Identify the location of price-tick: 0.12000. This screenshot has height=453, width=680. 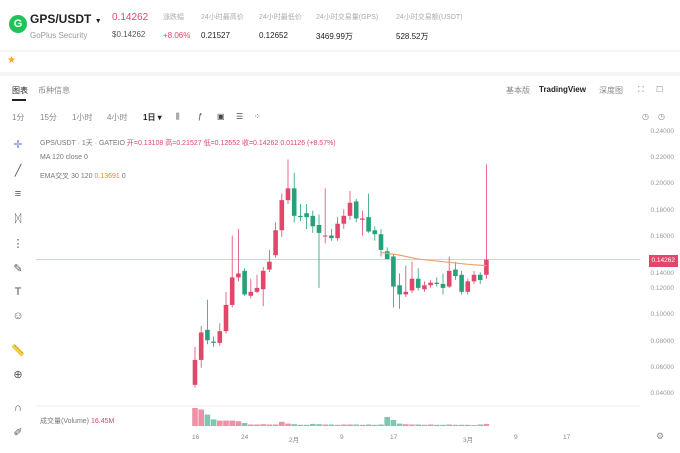
(662, 289).